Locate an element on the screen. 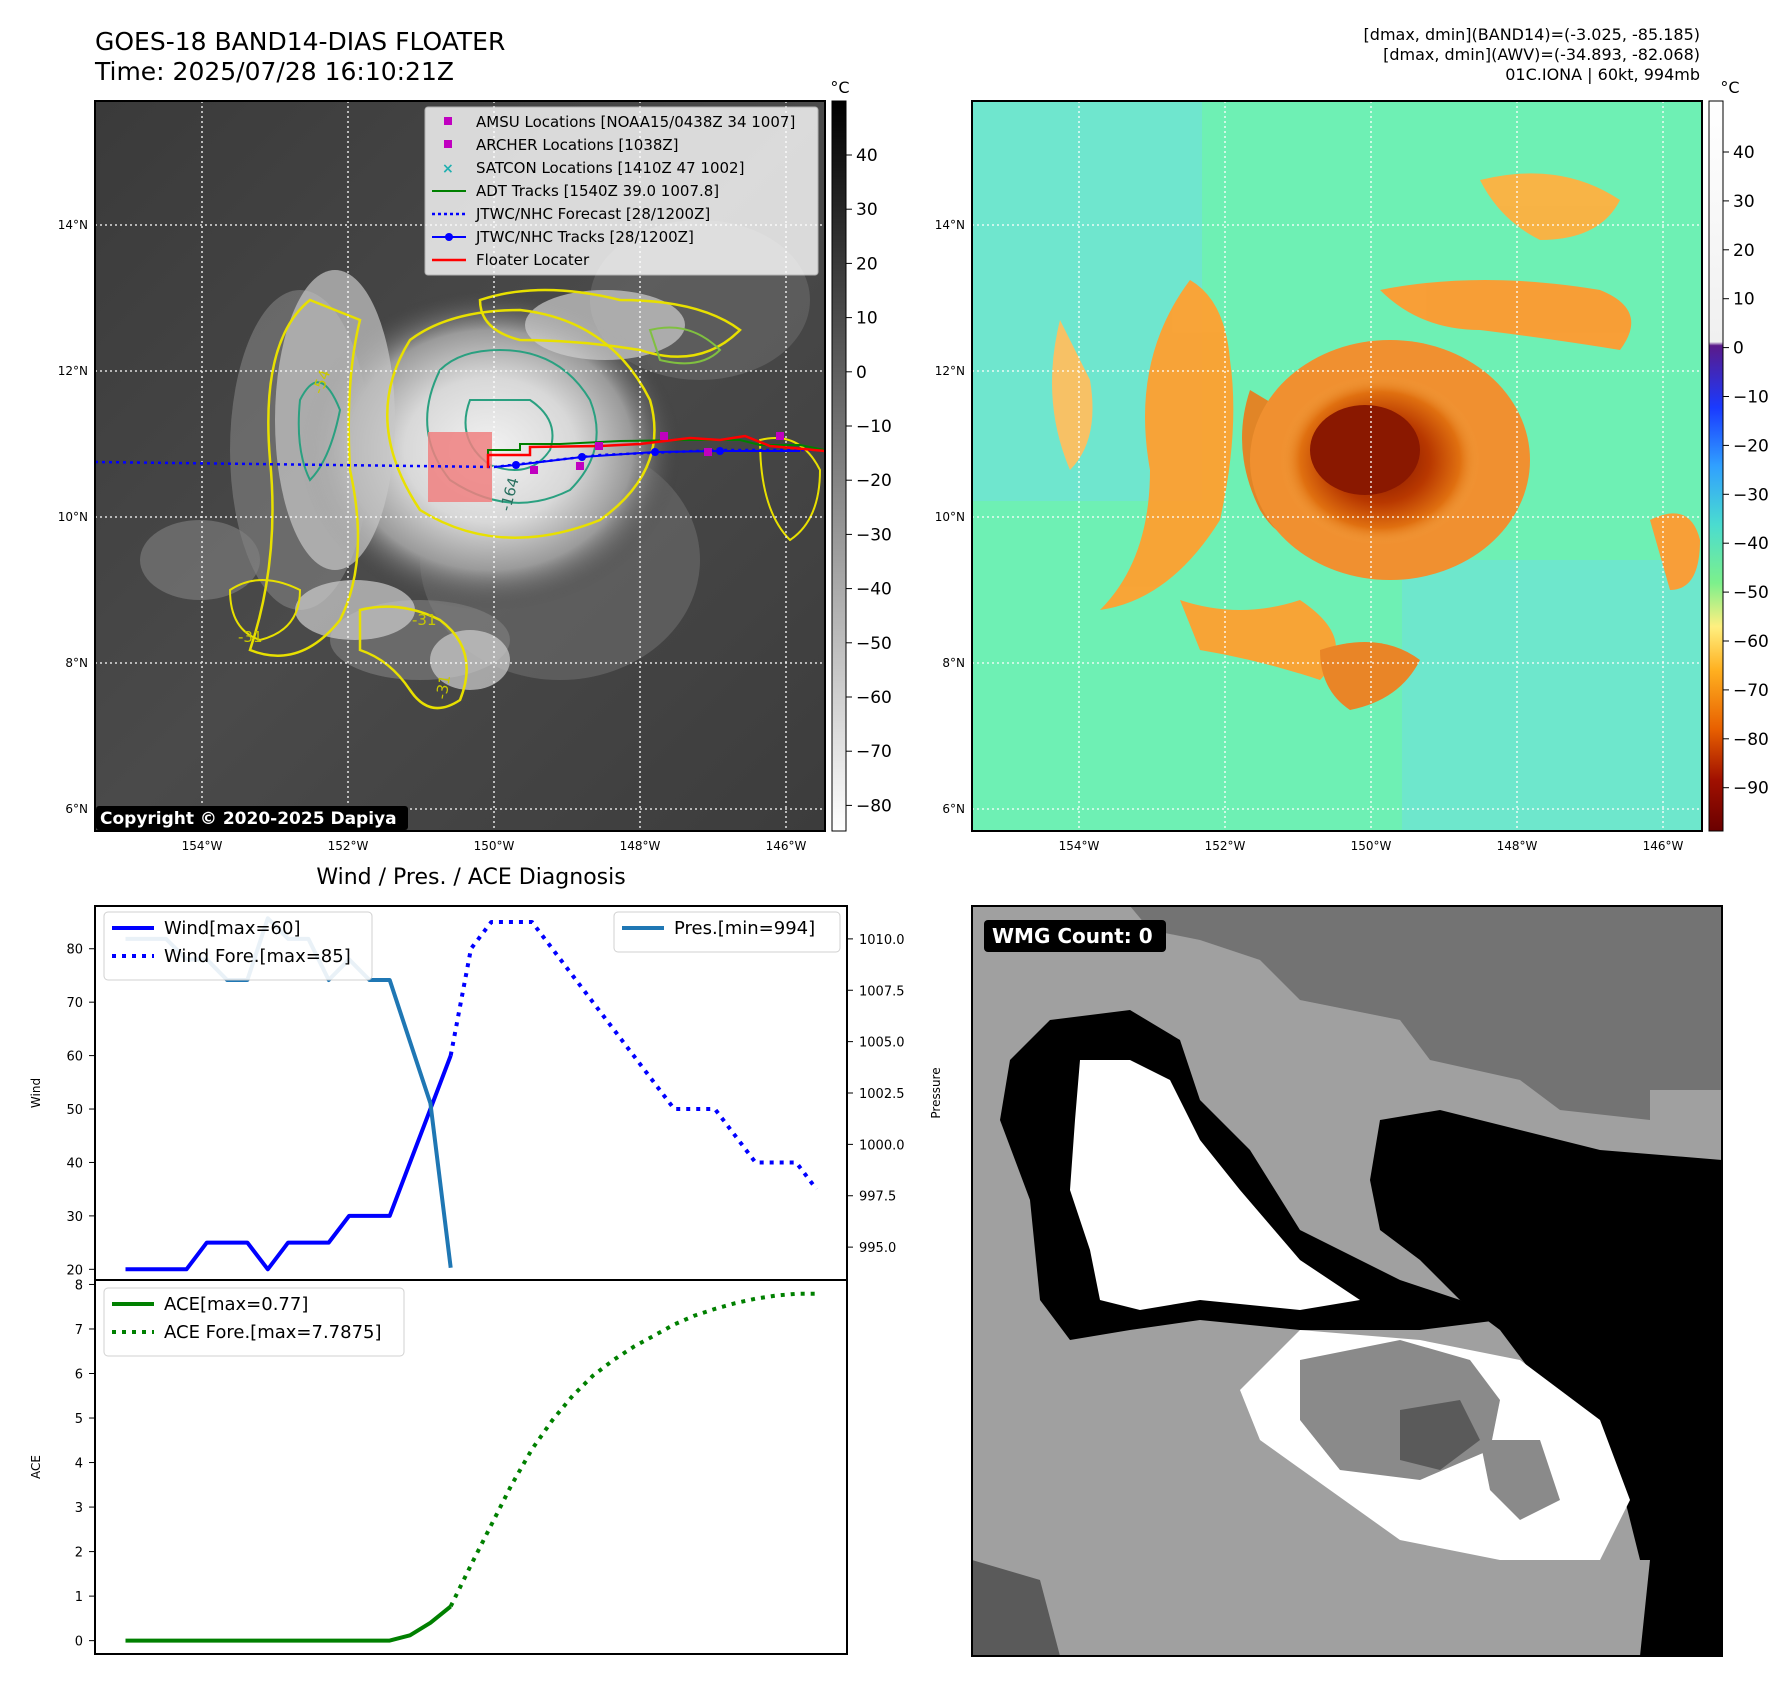 The width and height of the screenshot is (1788, 1690). legend-adt: ADT Tracks [1540Z 39.0 1007.8] is located at coordinates (597, 191).